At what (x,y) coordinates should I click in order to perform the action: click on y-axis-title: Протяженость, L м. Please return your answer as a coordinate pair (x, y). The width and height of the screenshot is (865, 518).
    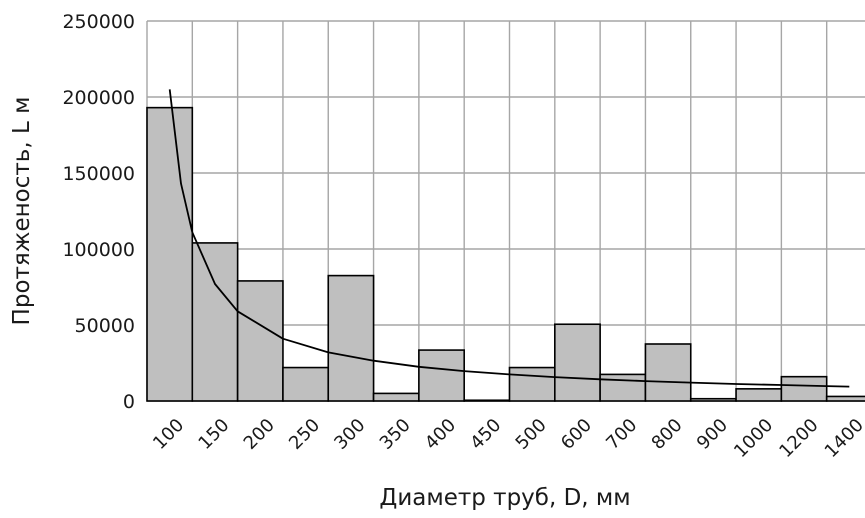
    Looking at the image, I should click on (22, 211).